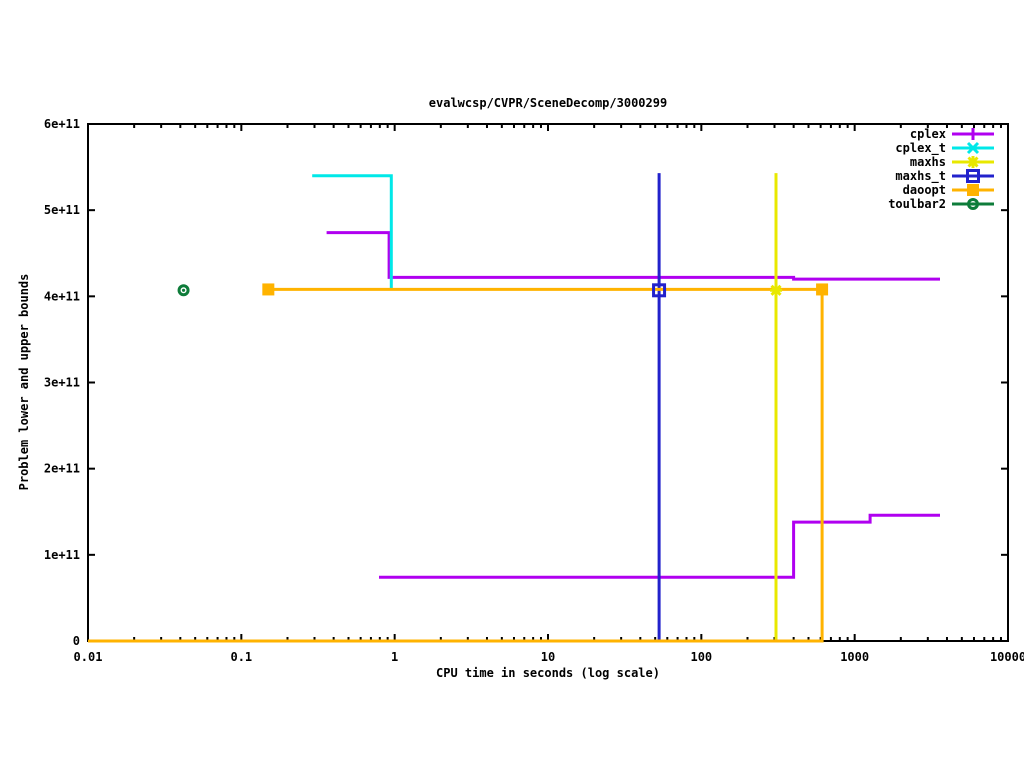 The height and width of the screenshot is (768, 1024). What do you see at coordinates (854, 657) in the screenshot?
I see `x-tick-label: 1000` at bounding box center [854, 657].